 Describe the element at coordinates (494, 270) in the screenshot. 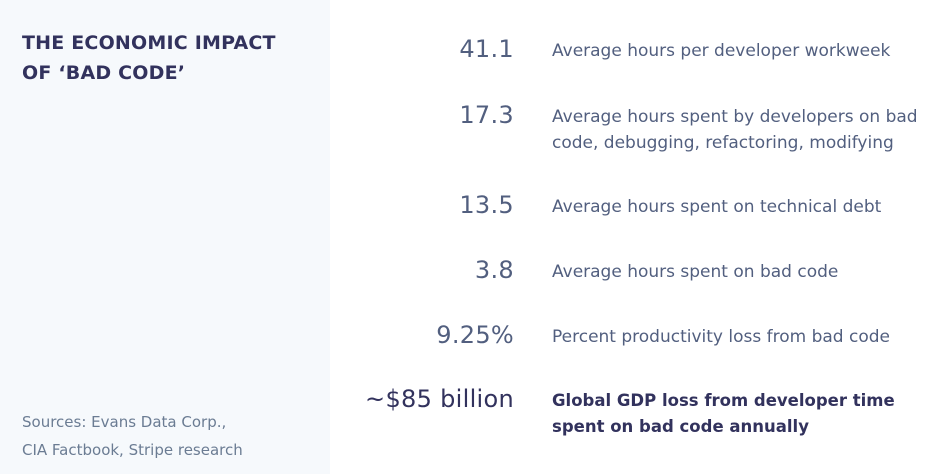

I see `stat-value: 3.8` at that location.